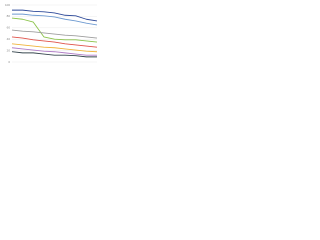 This screenshot has width=320, height=240. I want to click on y-tick-label: 80, so click(9, 16).